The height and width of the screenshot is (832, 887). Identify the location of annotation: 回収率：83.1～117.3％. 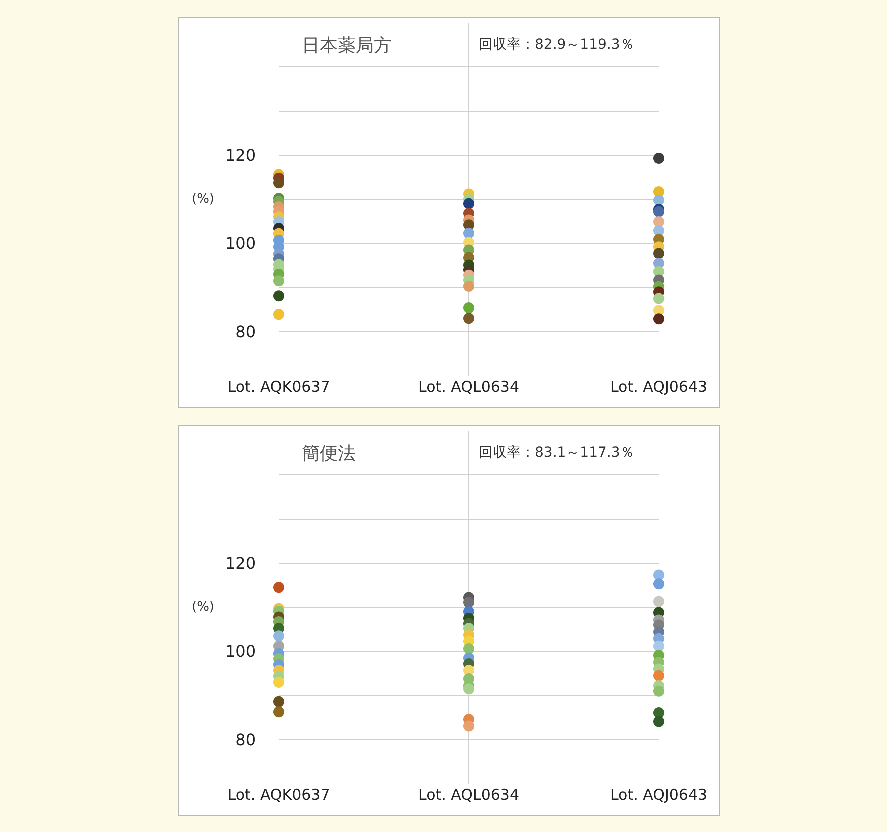
(556, 453).